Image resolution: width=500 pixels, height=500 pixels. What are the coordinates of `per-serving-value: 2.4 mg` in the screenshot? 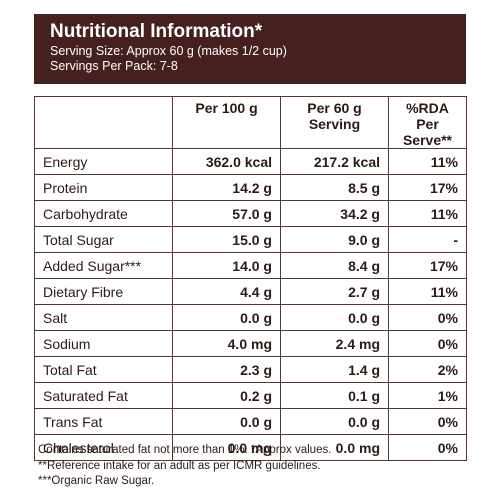 It's located at (334, 343).